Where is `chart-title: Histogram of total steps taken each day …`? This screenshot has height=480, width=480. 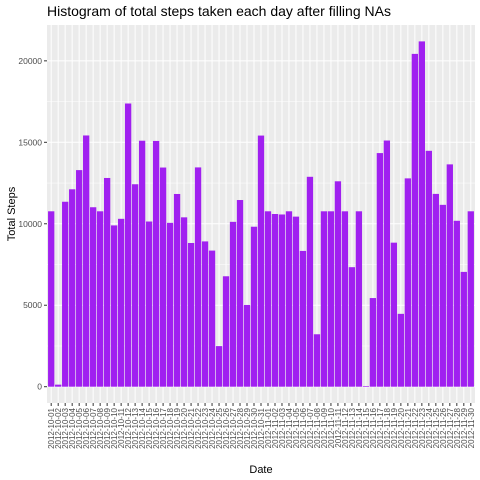 chart-title: Histogram of total steps taken each day … is located at coordinates (219, 11).